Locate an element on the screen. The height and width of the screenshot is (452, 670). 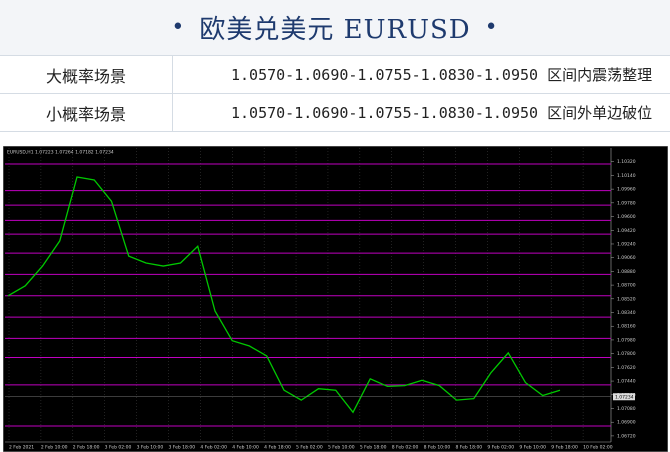
x-tick-label: 4 Feb 10:00 is located at coordinates (245, 448).